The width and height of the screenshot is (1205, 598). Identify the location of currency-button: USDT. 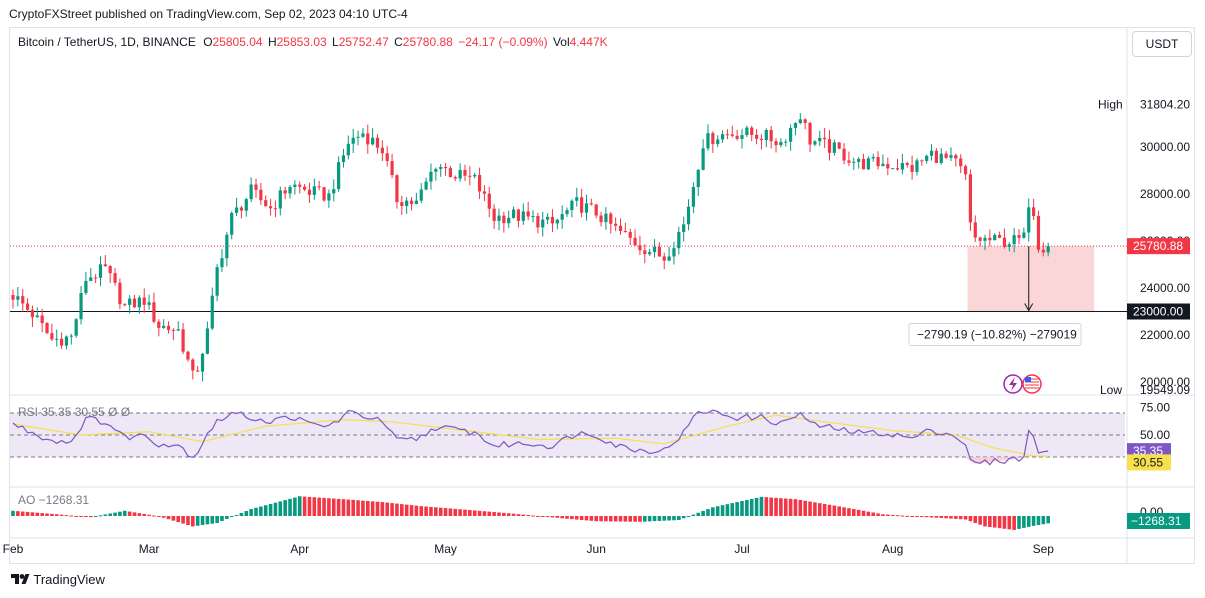
(1162, 44).